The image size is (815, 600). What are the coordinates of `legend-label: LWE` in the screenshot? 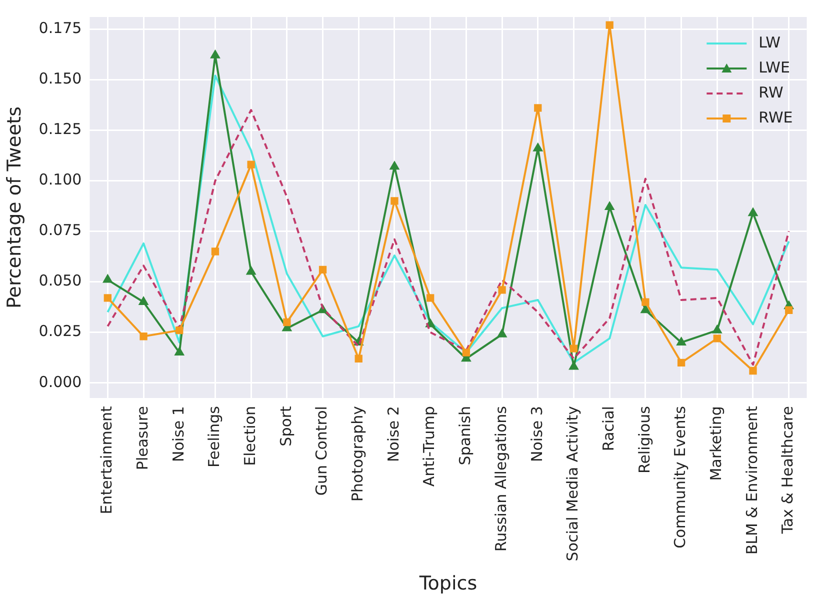 It's located at (774, 67).